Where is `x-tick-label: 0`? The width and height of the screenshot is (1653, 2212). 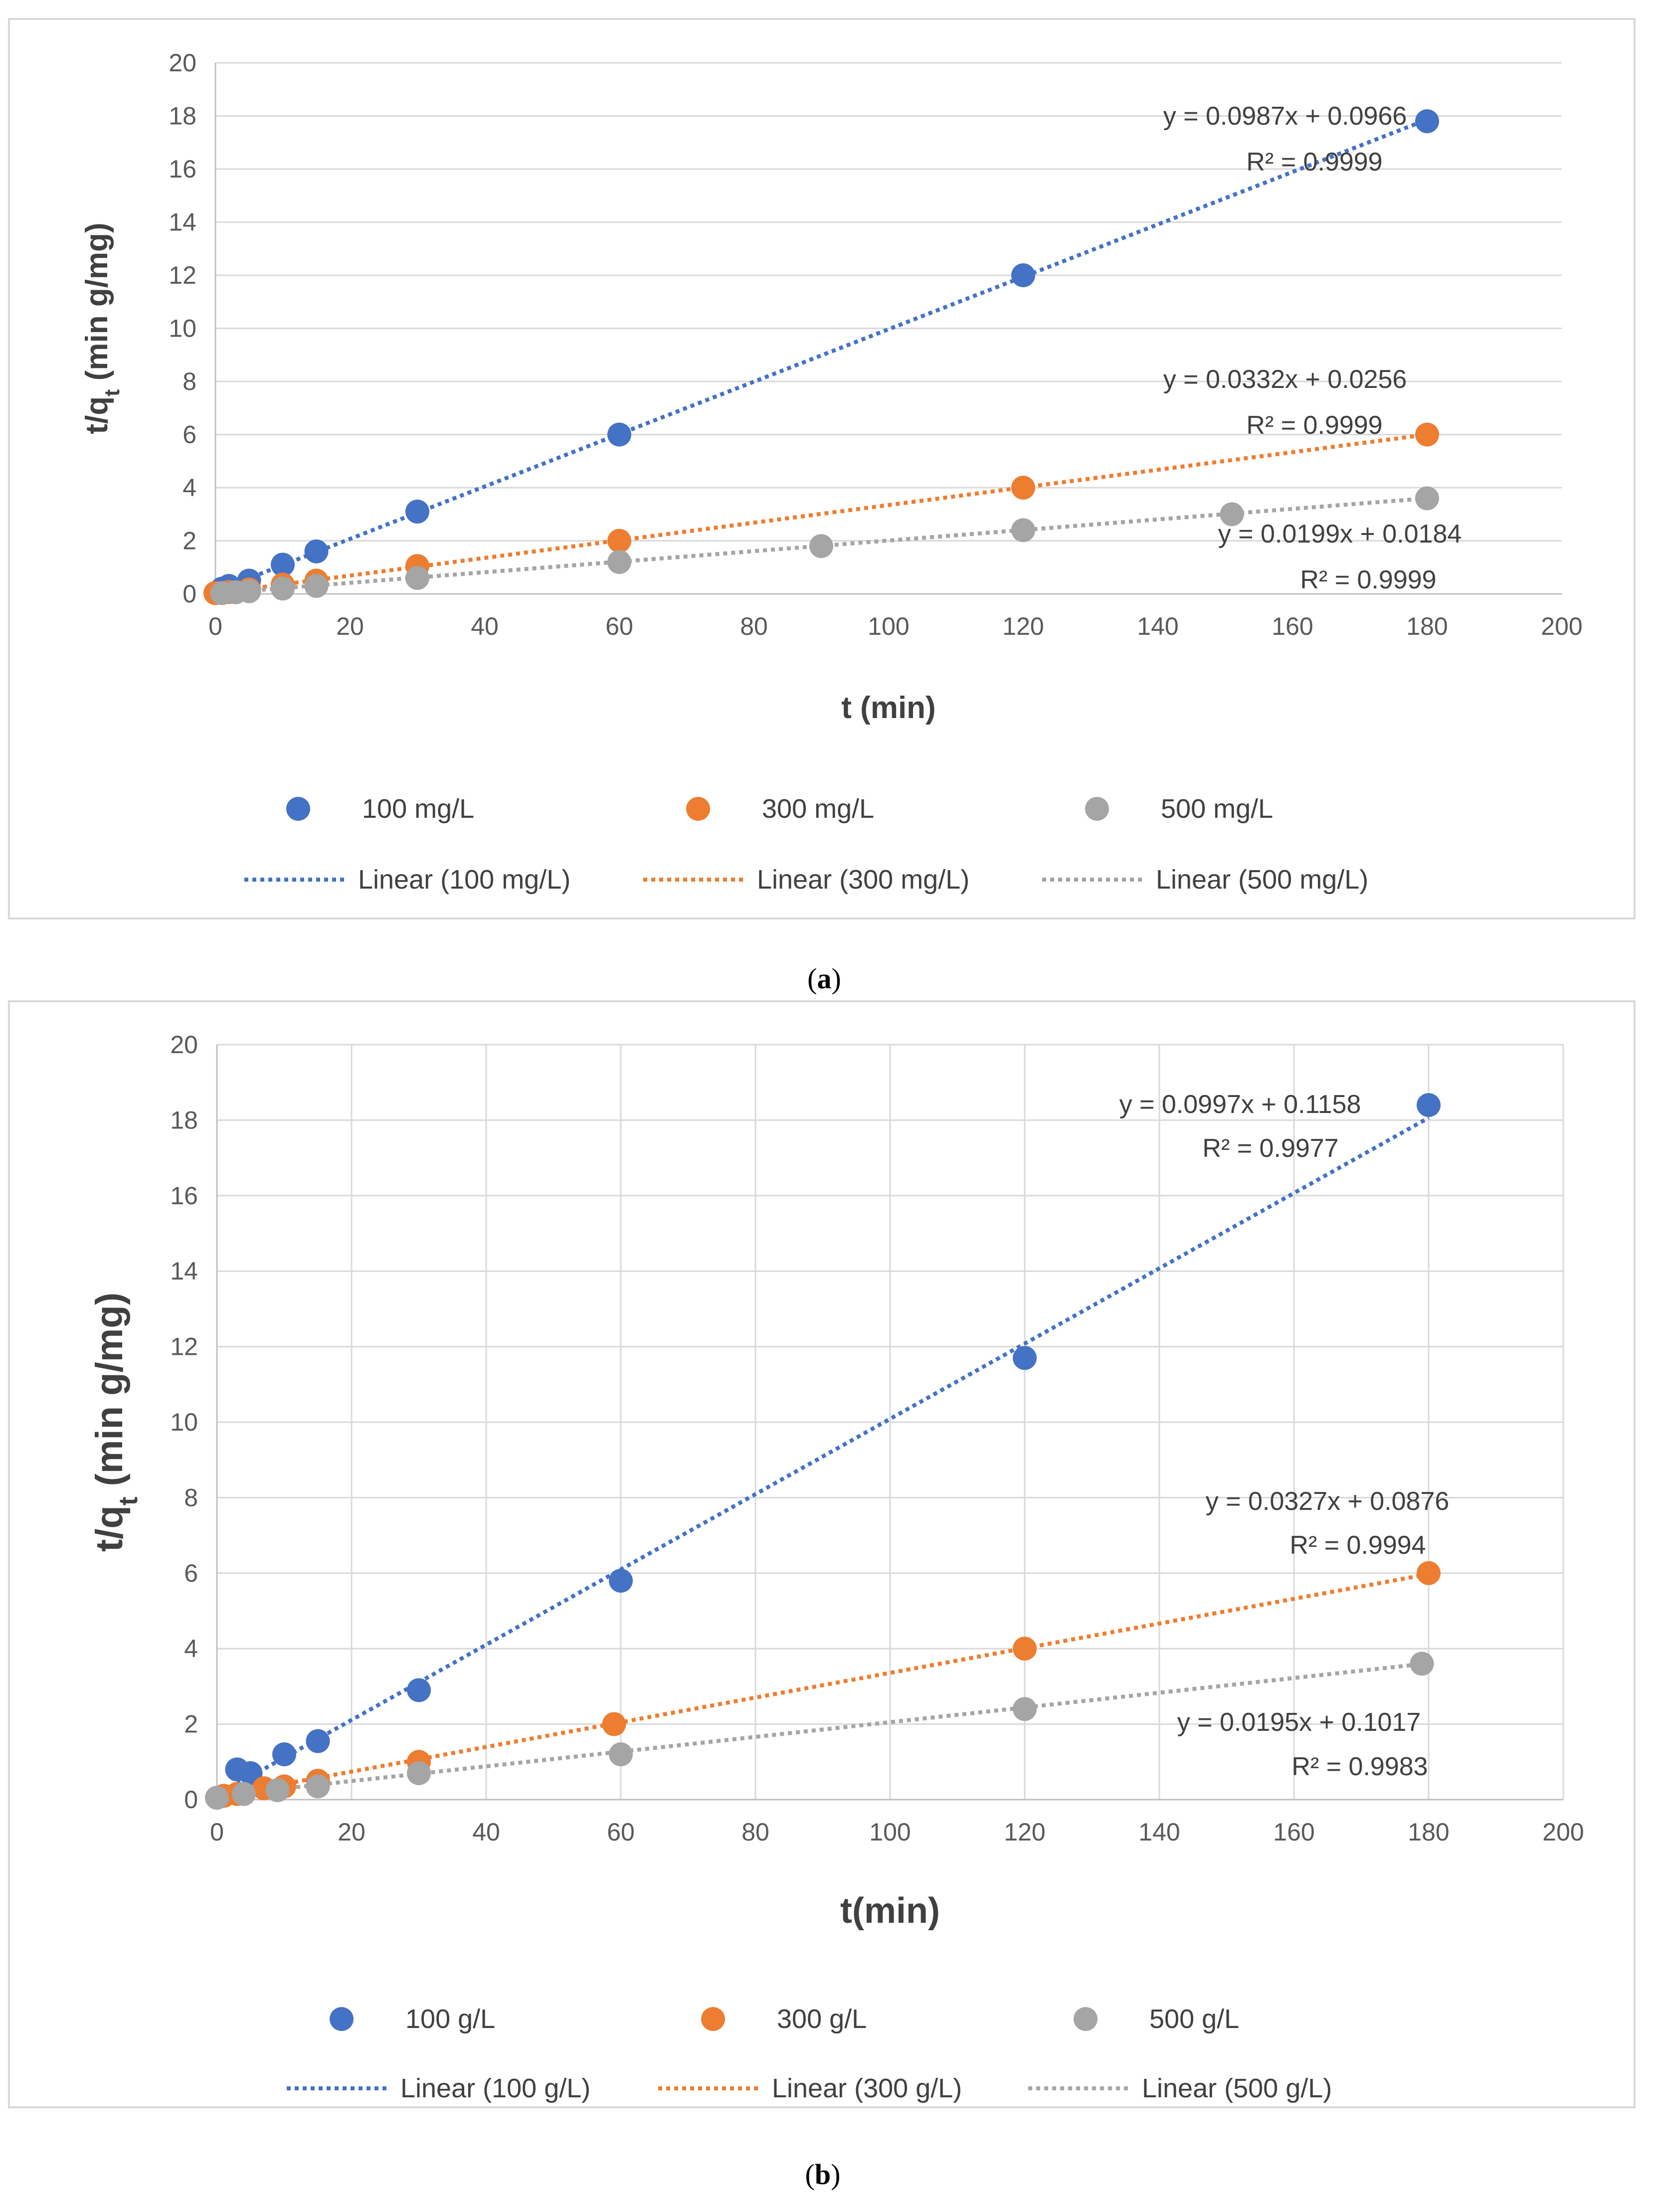
x-tick-label: 0 is located at coordinates (217, 1832).